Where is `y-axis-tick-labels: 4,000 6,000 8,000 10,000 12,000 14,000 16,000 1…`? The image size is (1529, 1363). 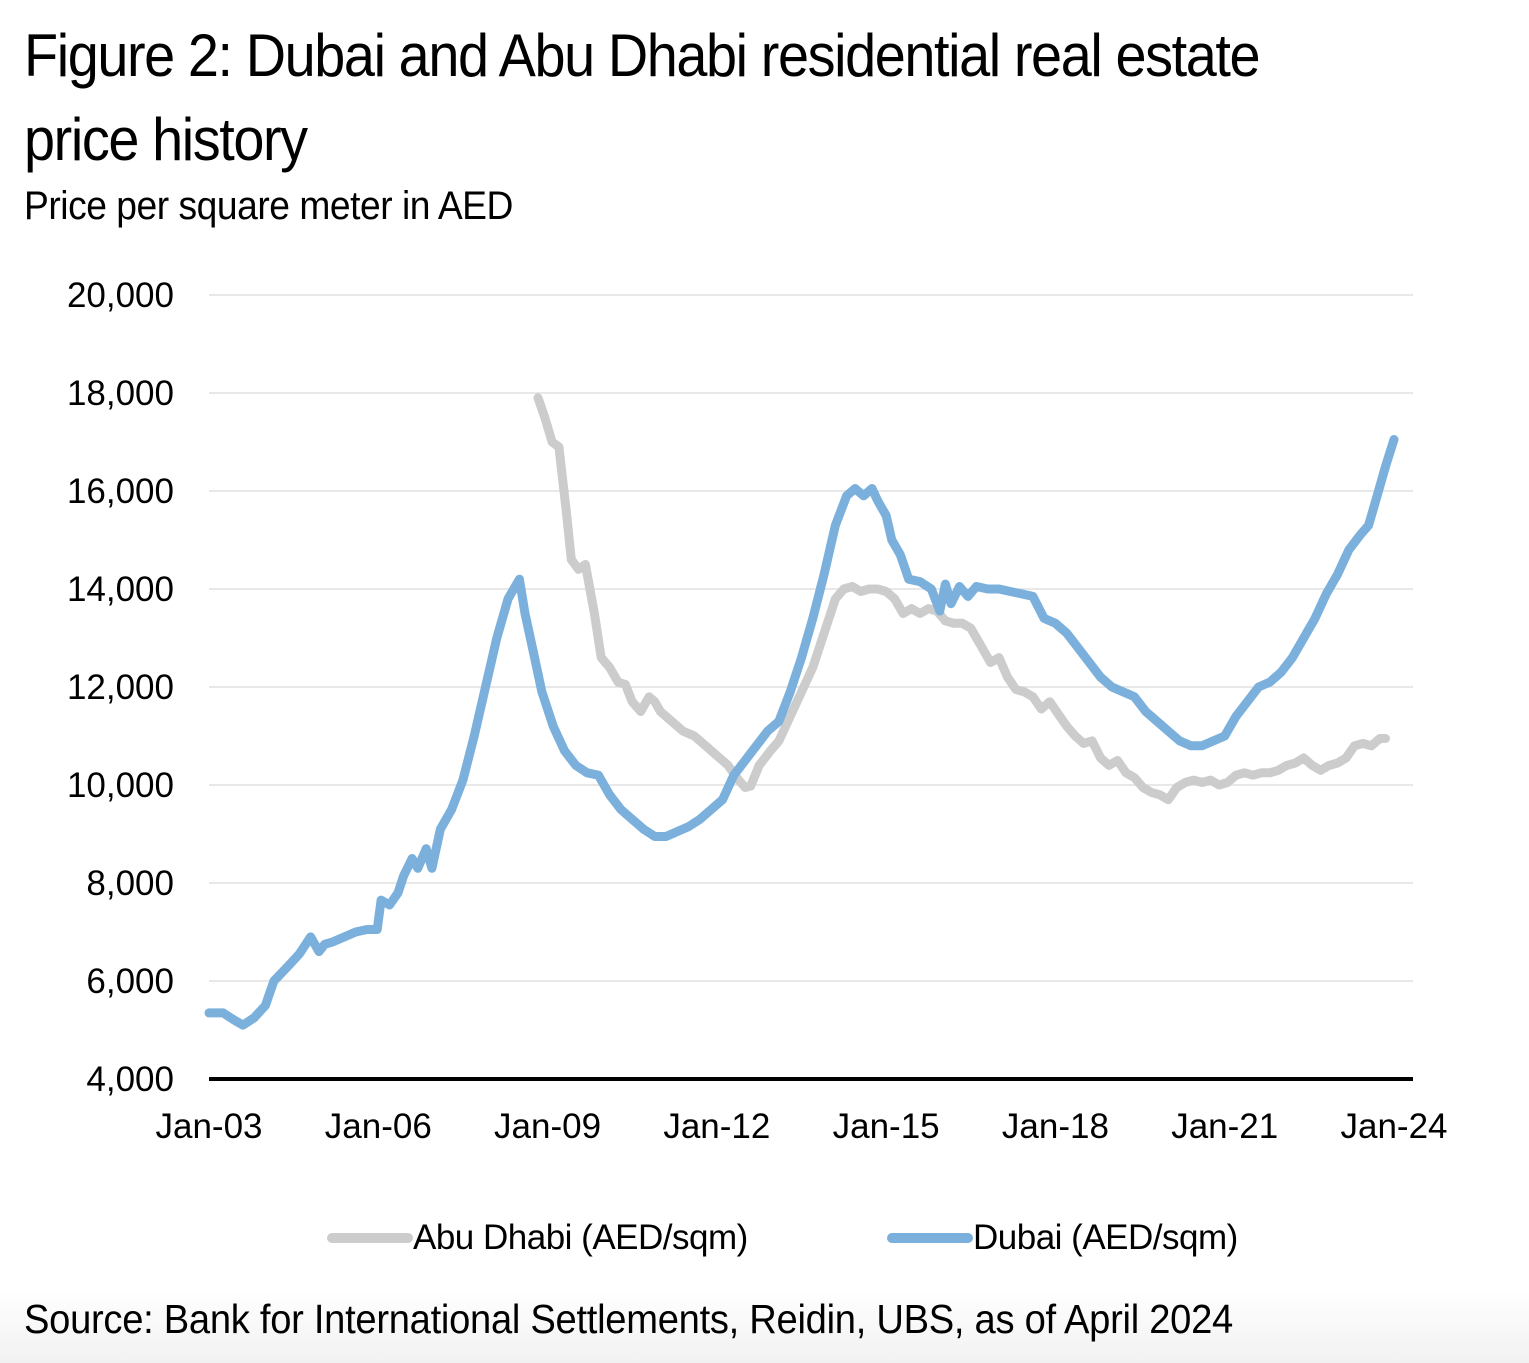 y-axis-tick-labels: 4,000 6,000 8,000 10,000 12,000 14,000 16,000 1… is located at coordinates (120, 687).